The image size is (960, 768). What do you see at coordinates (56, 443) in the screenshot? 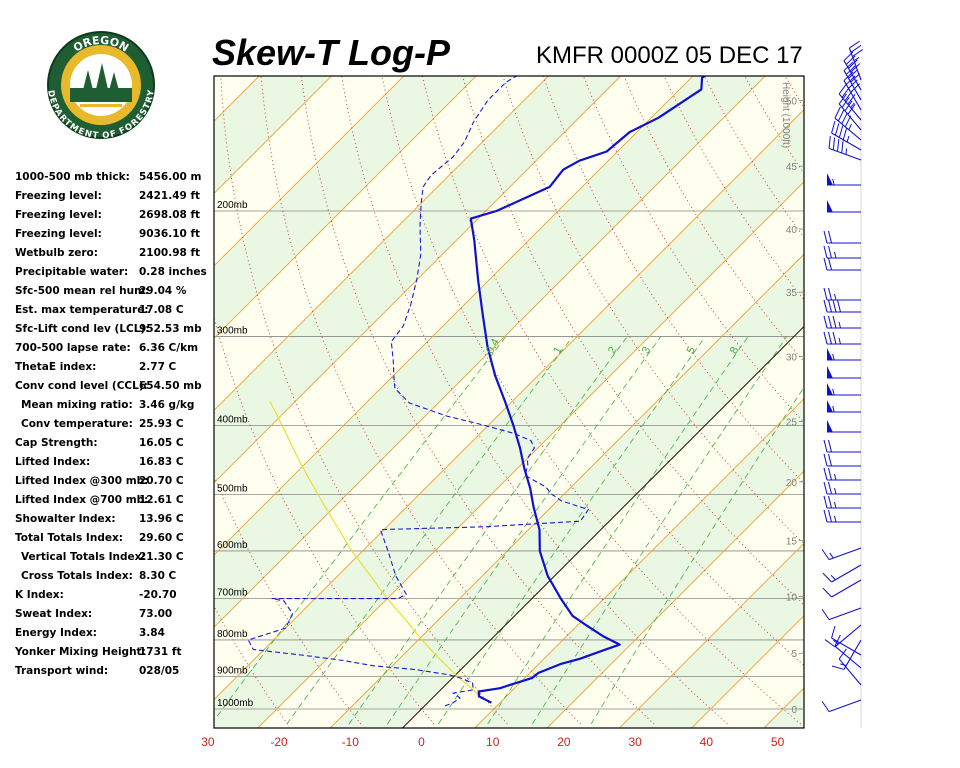
I see `index-label: Cap Strength:` at bounding box center [56, 443].